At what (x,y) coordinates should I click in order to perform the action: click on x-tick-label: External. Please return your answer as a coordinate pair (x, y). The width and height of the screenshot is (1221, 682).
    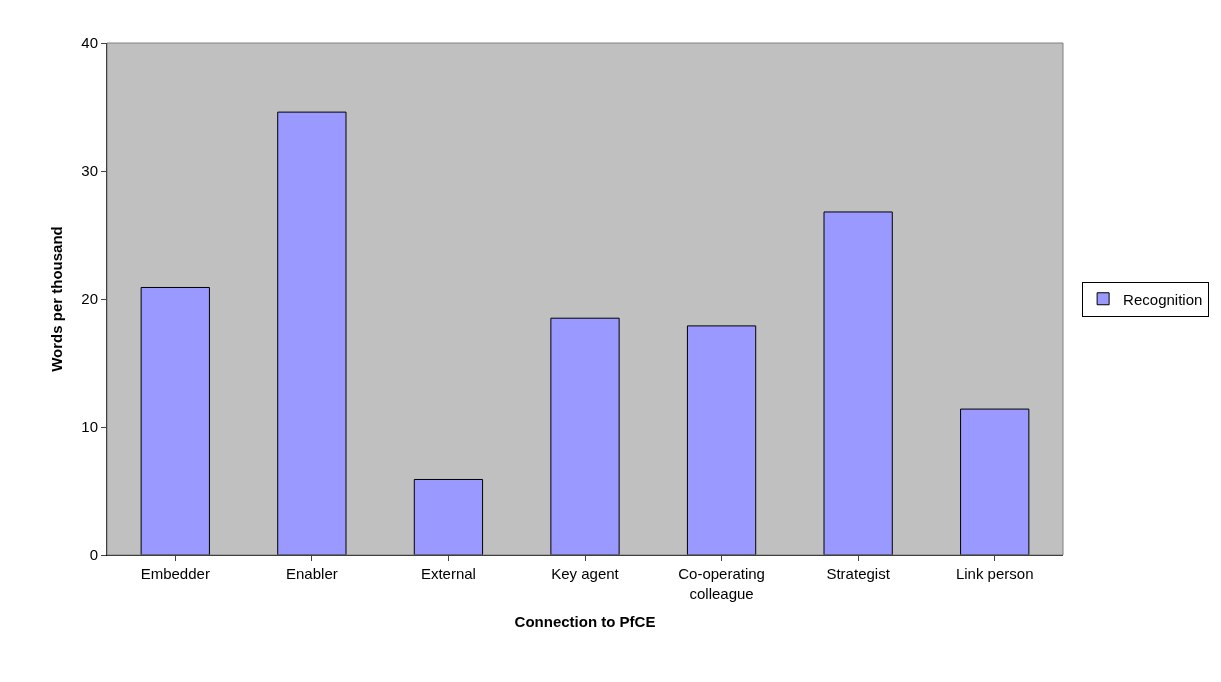
    Looking at the image, I should click on (448, 573).